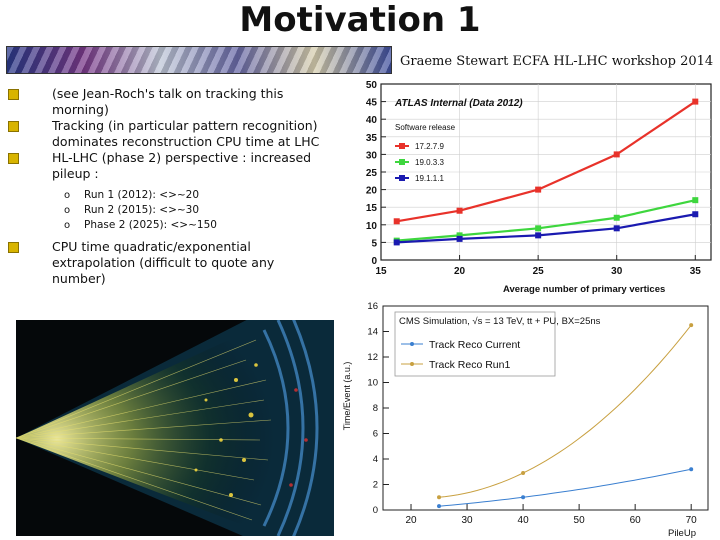 Image resolution: width=720 pixels, height=540 pixels. What do you see at coordinates (372, 155) in the screenshot?
I see `y-tick-label: 30` at bounding box center [372, 155].